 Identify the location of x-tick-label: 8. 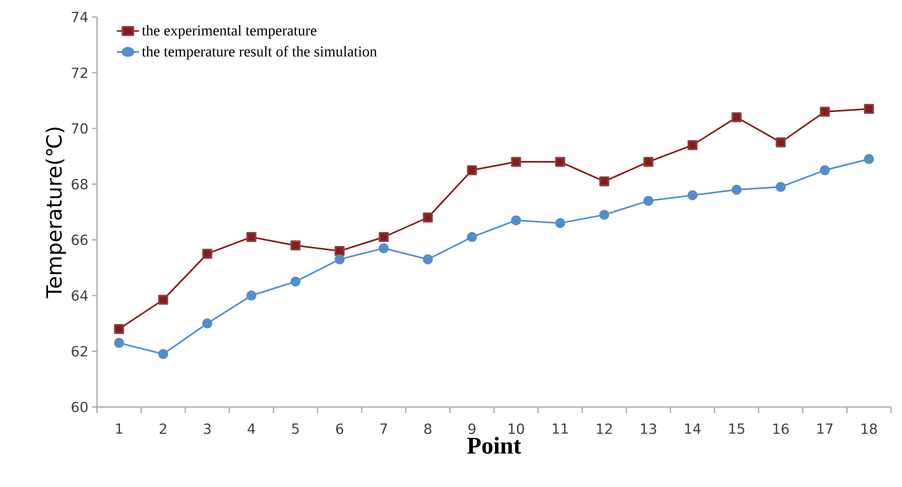
(428, 429).